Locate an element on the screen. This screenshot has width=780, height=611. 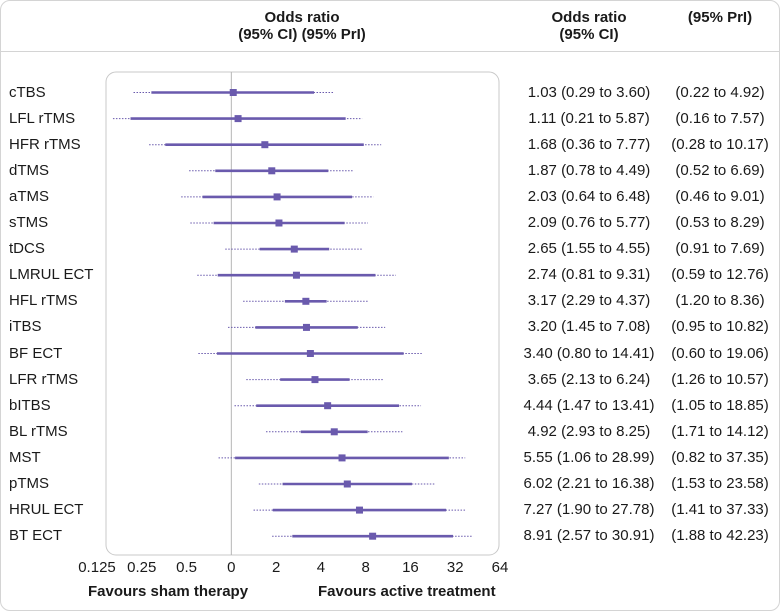
row-label: cTBS is located at coordinates (27, 92).